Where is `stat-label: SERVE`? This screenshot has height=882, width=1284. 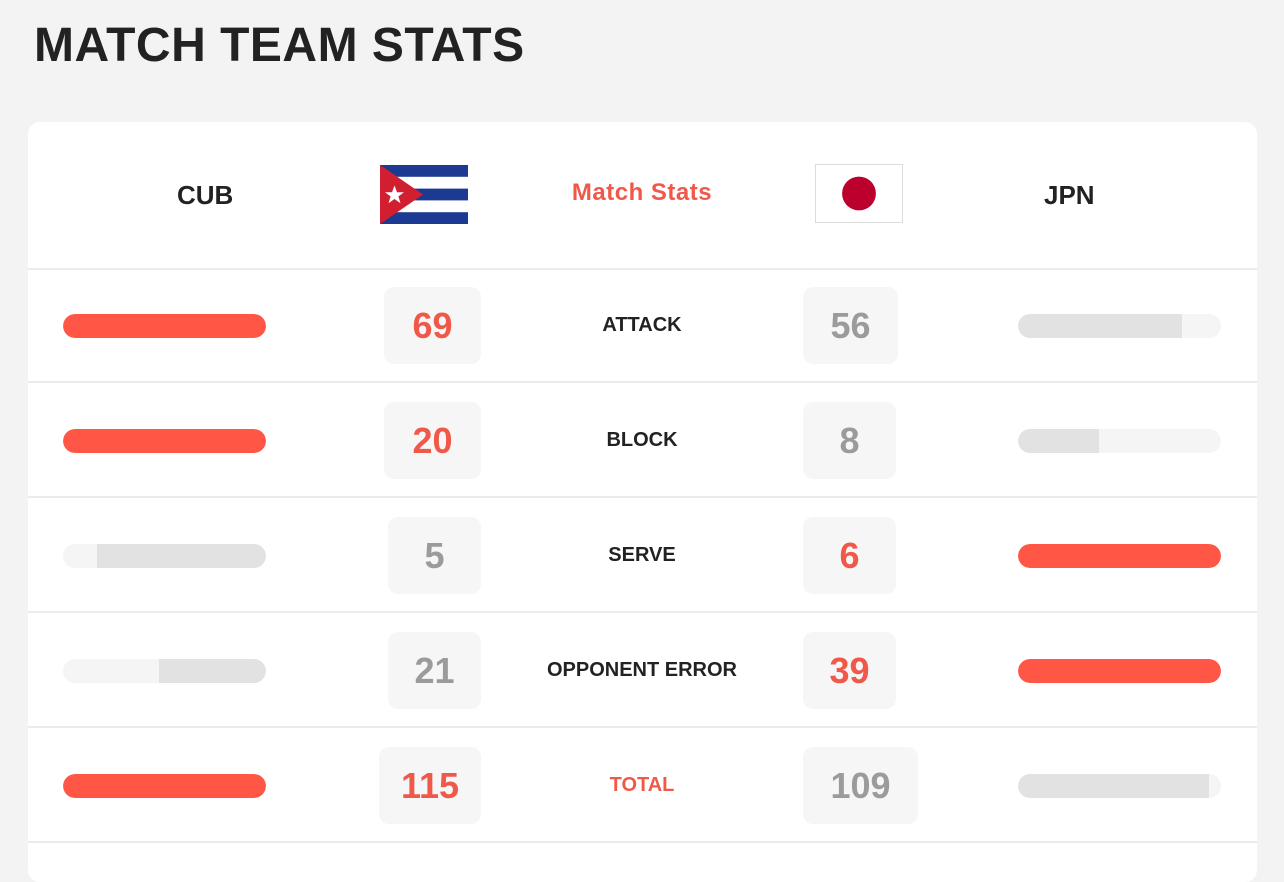
stat-label: SERVE is located at coordinates (642, 555).